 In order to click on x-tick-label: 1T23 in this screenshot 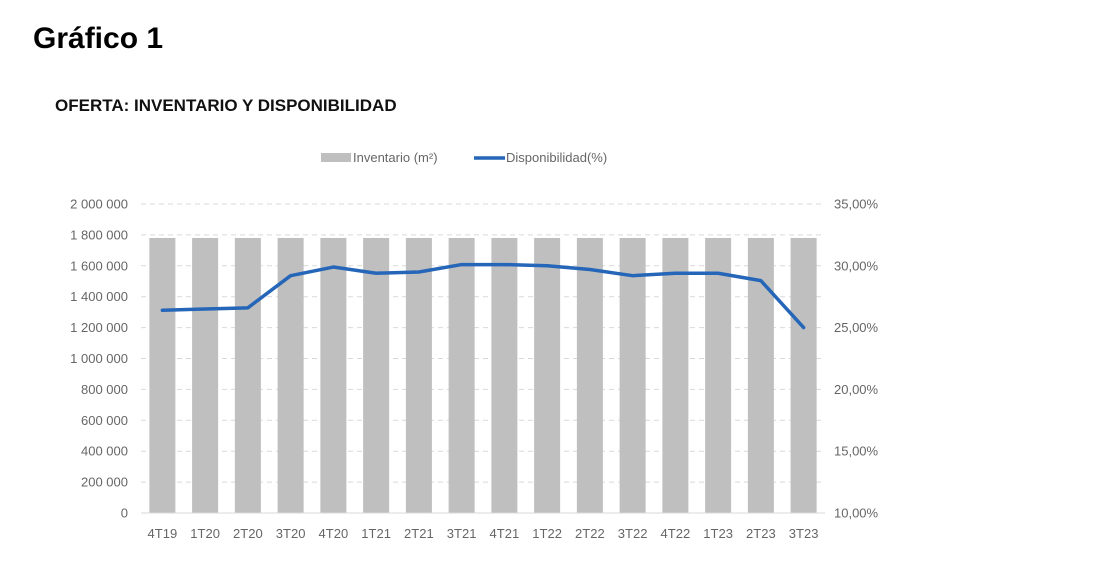, I will do `click(718, 533)`.